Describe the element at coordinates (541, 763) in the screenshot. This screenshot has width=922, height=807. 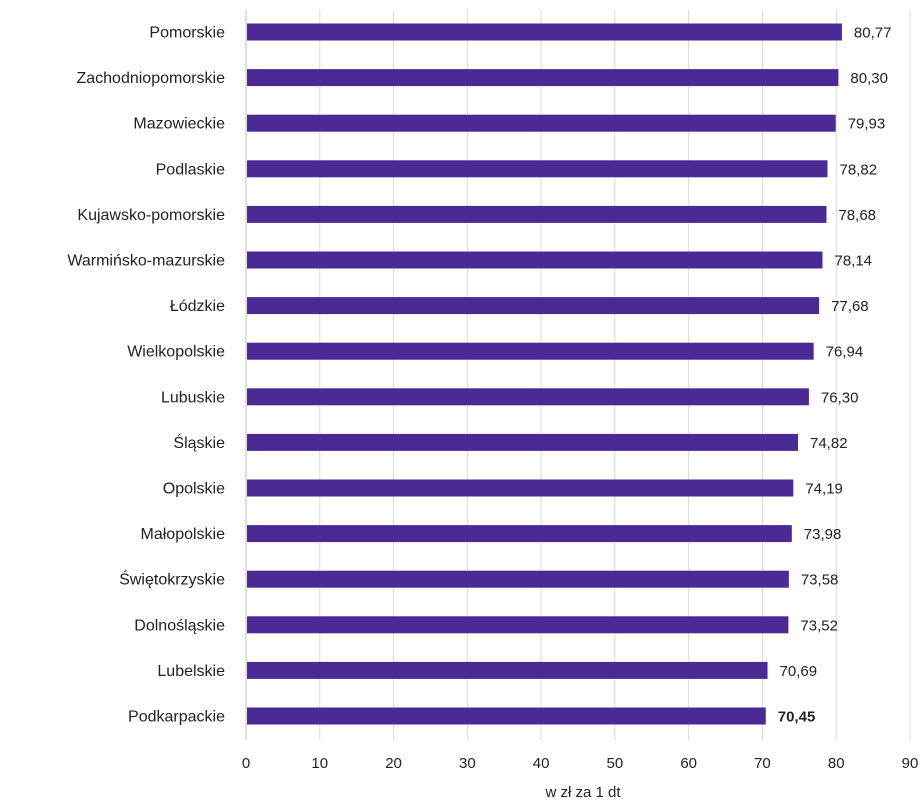
I see `x-tick-label: 40` at that location.